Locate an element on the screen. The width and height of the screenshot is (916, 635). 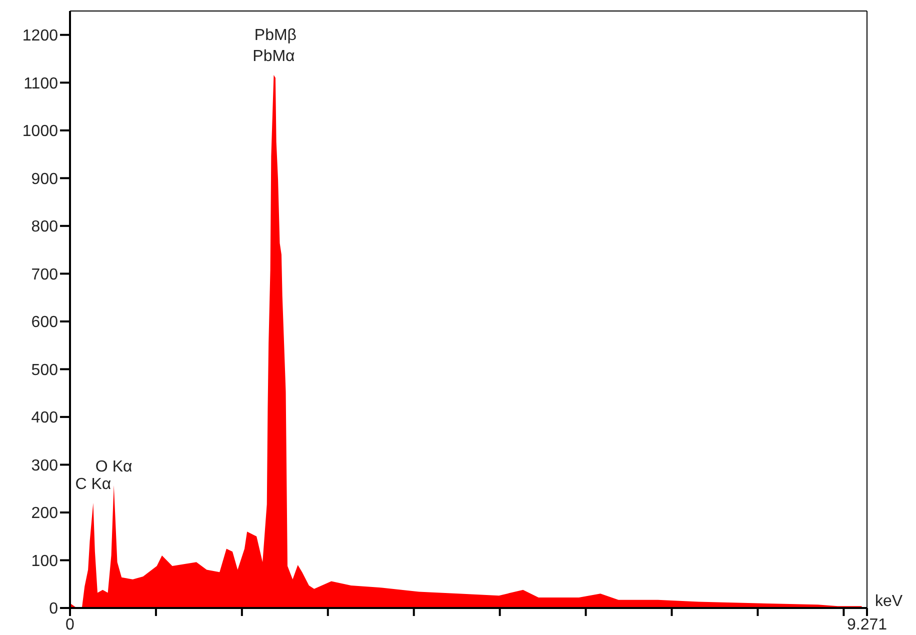
y-tick-label: 600 is located at coordinates (44, 323).